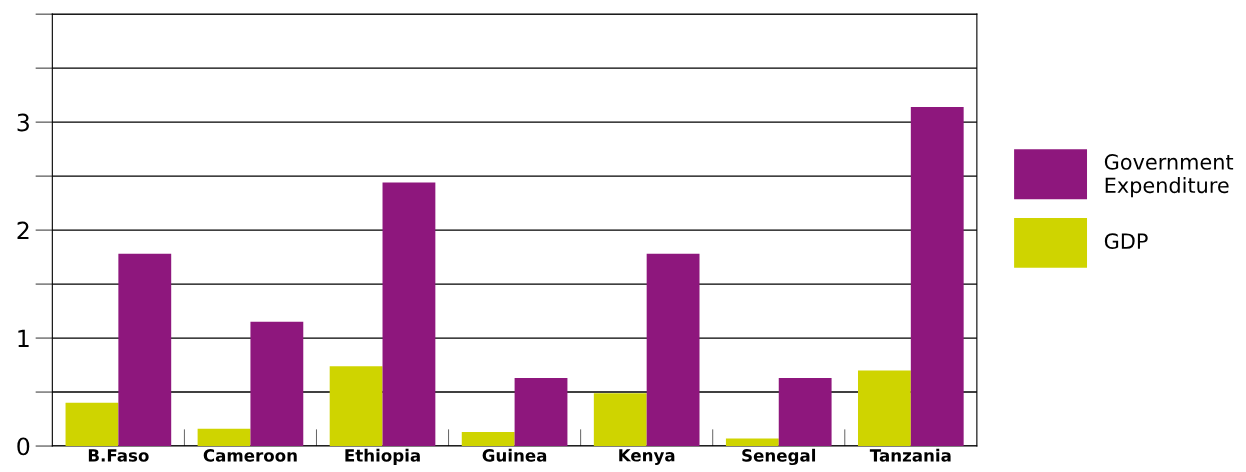  Describe the element at coordinates (23, 230) in the screenshot. I see `y-tick-label: 2` at that location.